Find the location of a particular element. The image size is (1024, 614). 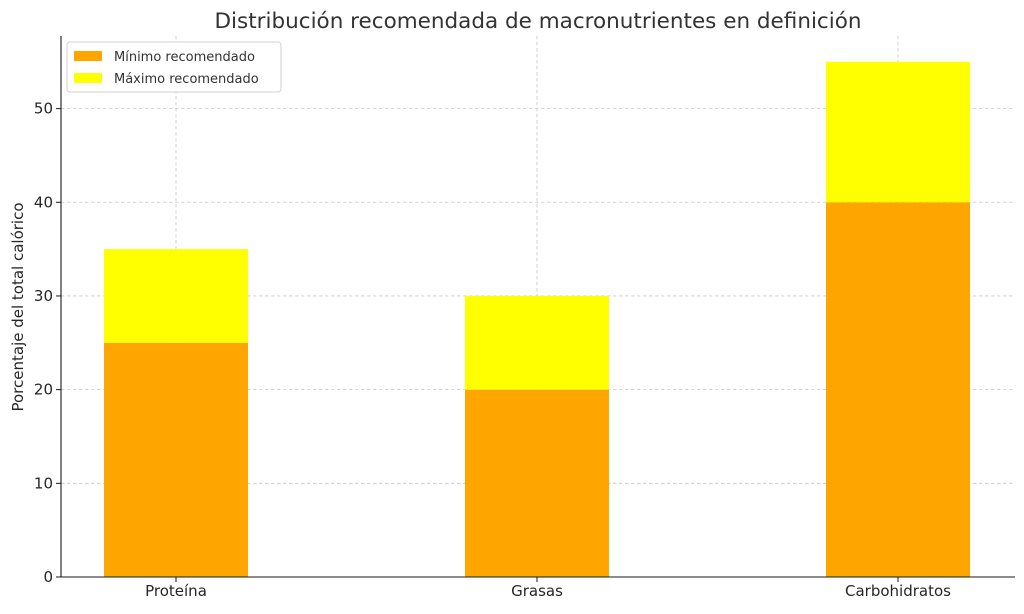

legend: Mínimo recomendado Máximo recomendado is located at coordinates (174, 67).